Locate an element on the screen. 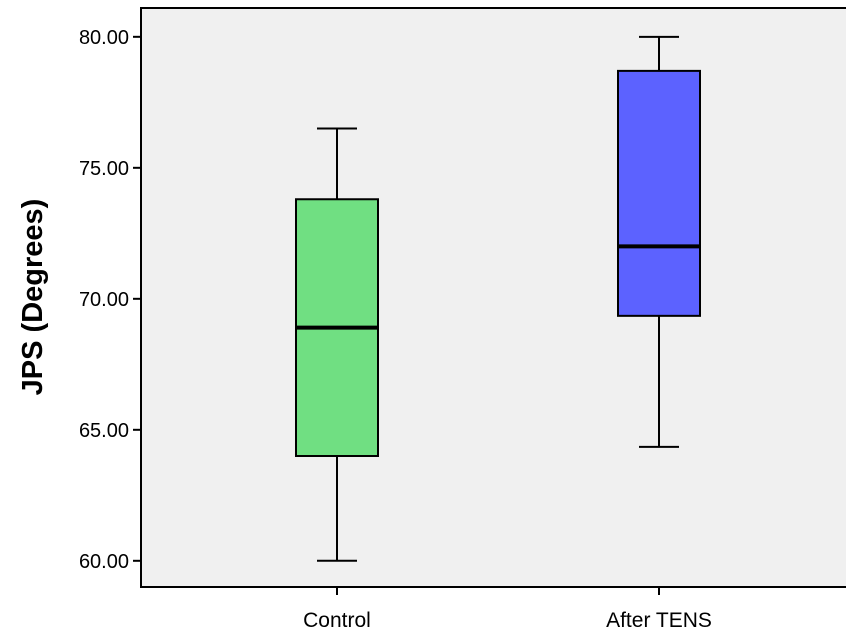 The height and width of the screenshot is (634, 846). y-tick-label: 80.00 is located at coordinates (104, 38).